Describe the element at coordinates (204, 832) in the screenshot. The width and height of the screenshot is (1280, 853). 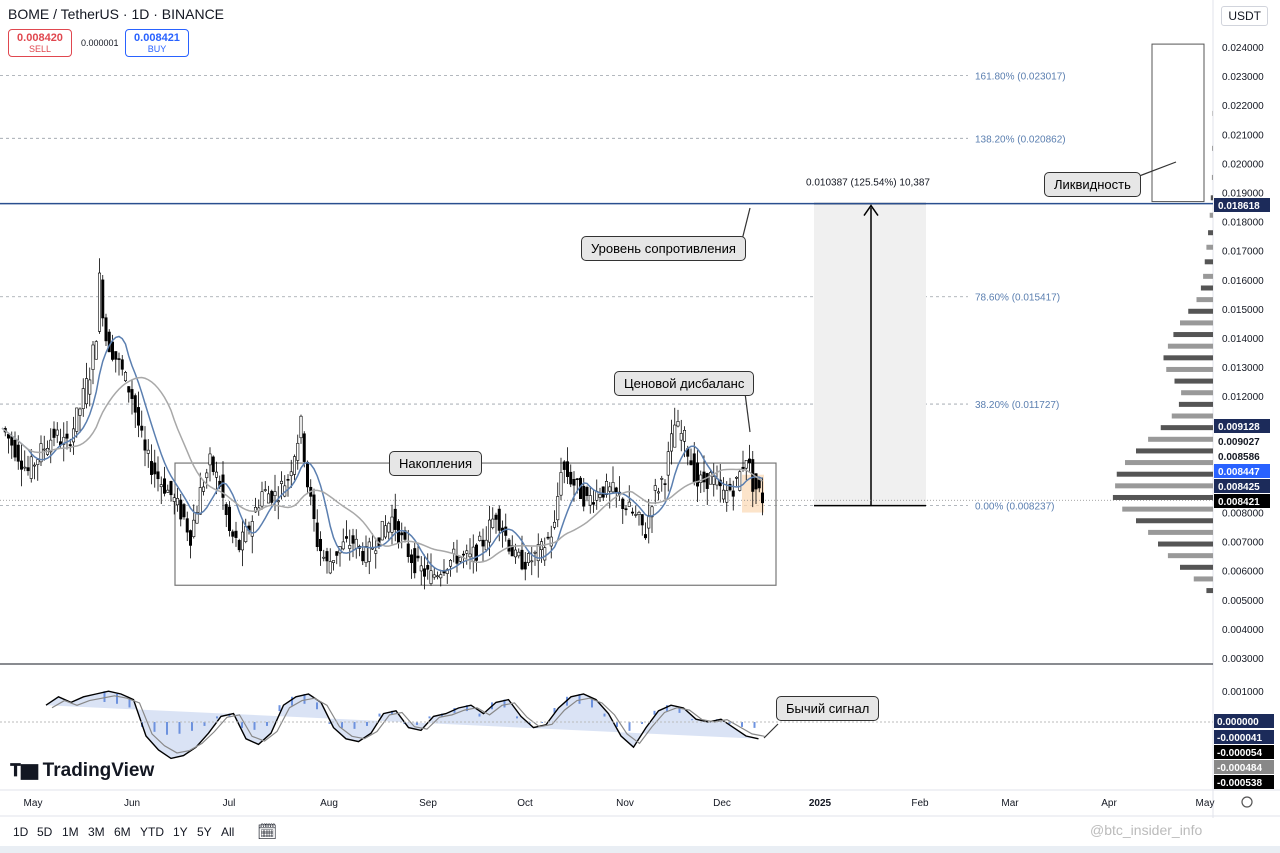
I see `tf-5y: 5Y` at that location.